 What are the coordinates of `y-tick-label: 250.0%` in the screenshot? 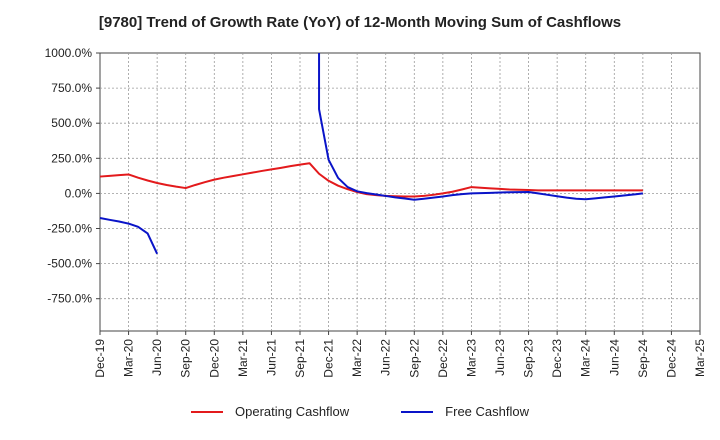 It's located at (71, 158).